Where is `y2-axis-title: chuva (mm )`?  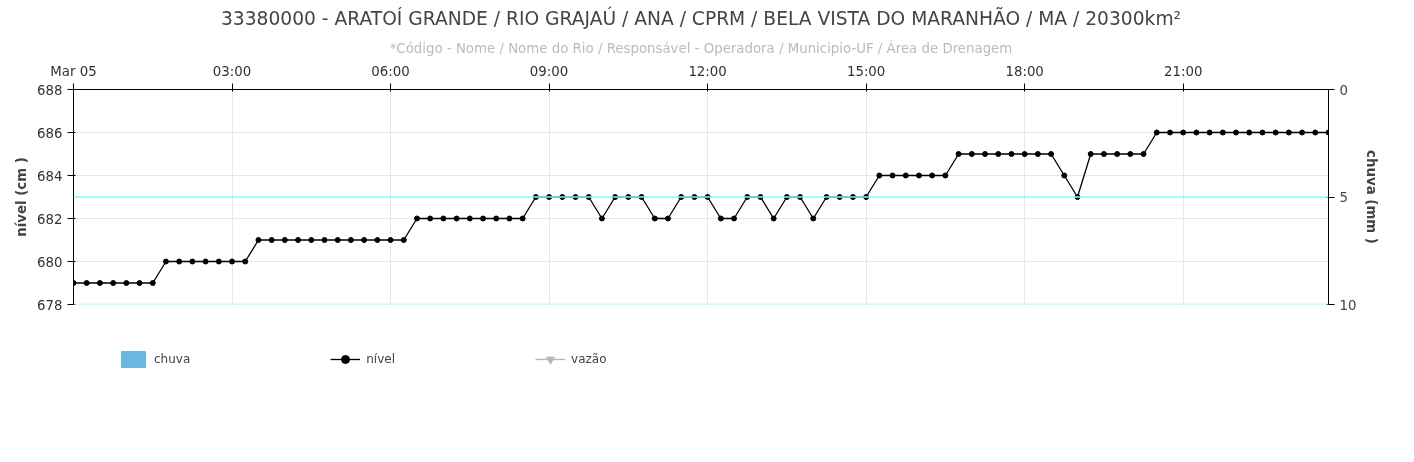
y2-axis-title: chuva (mm ) is located at coordinates (1372, 197).